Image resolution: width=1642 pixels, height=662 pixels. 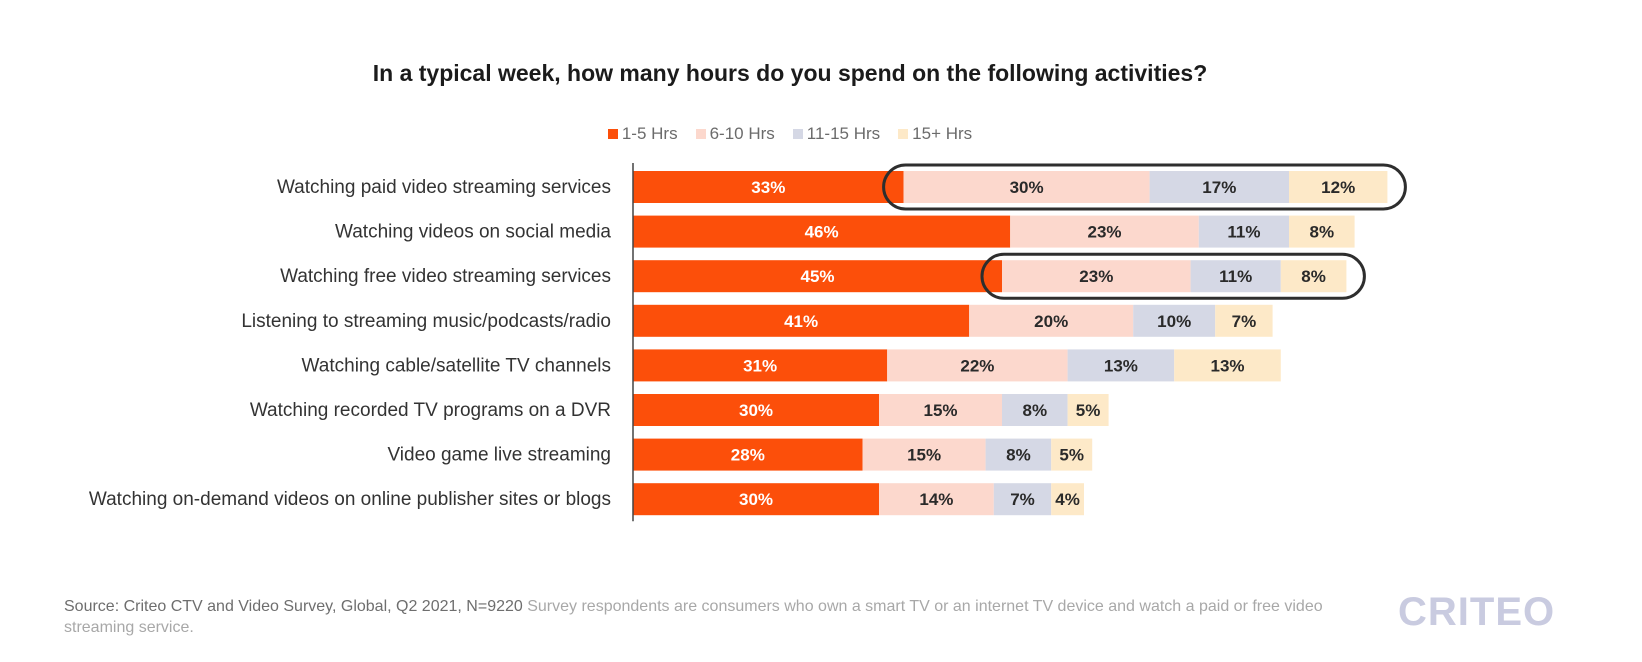 I want to click on data-label: 10%, so click(x=1174, y=321).